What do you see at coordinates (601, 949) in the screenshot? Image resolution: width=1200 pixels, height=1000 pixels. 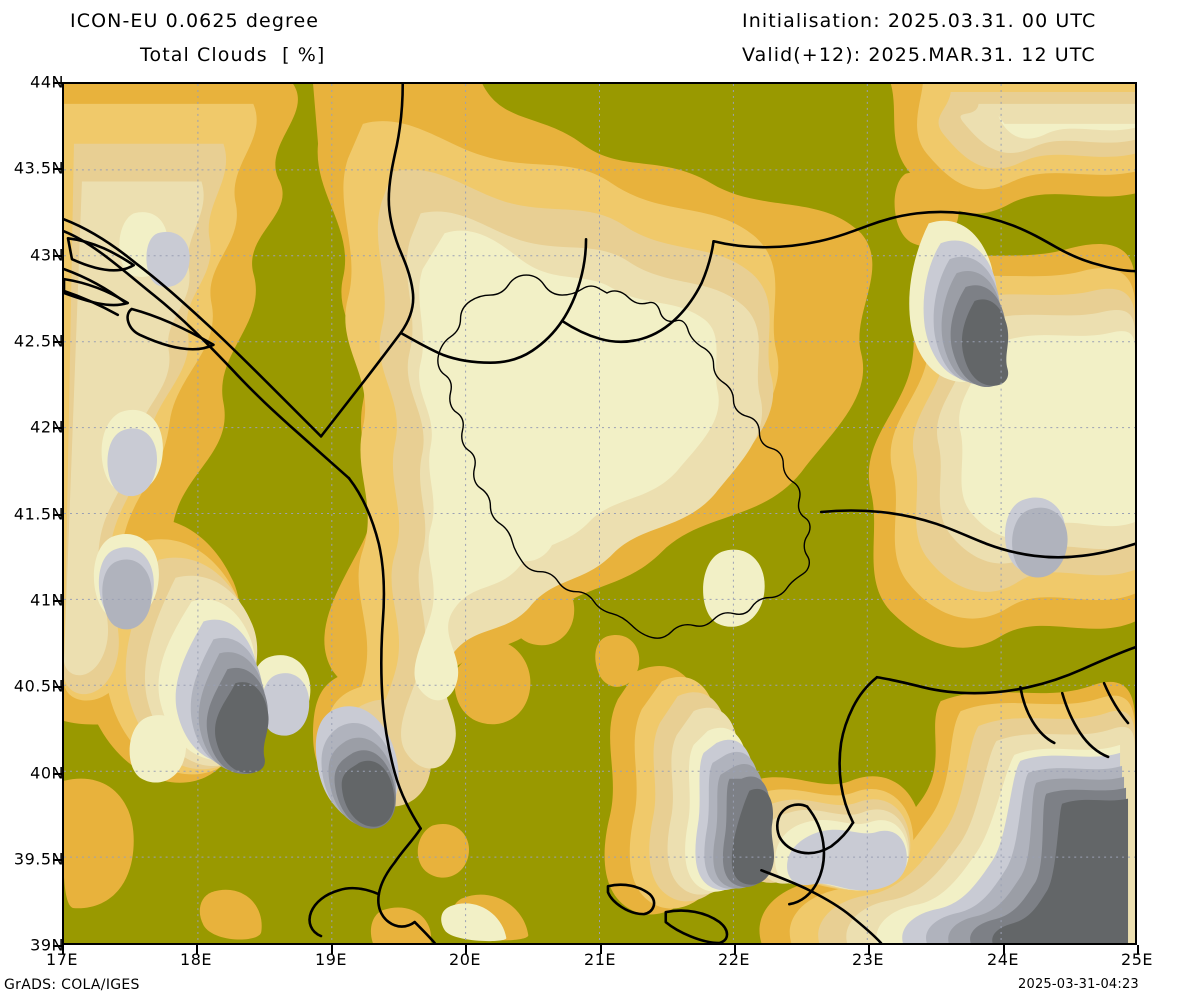 I see `x-axis-tick-21e` at bounding box center [601, 949].